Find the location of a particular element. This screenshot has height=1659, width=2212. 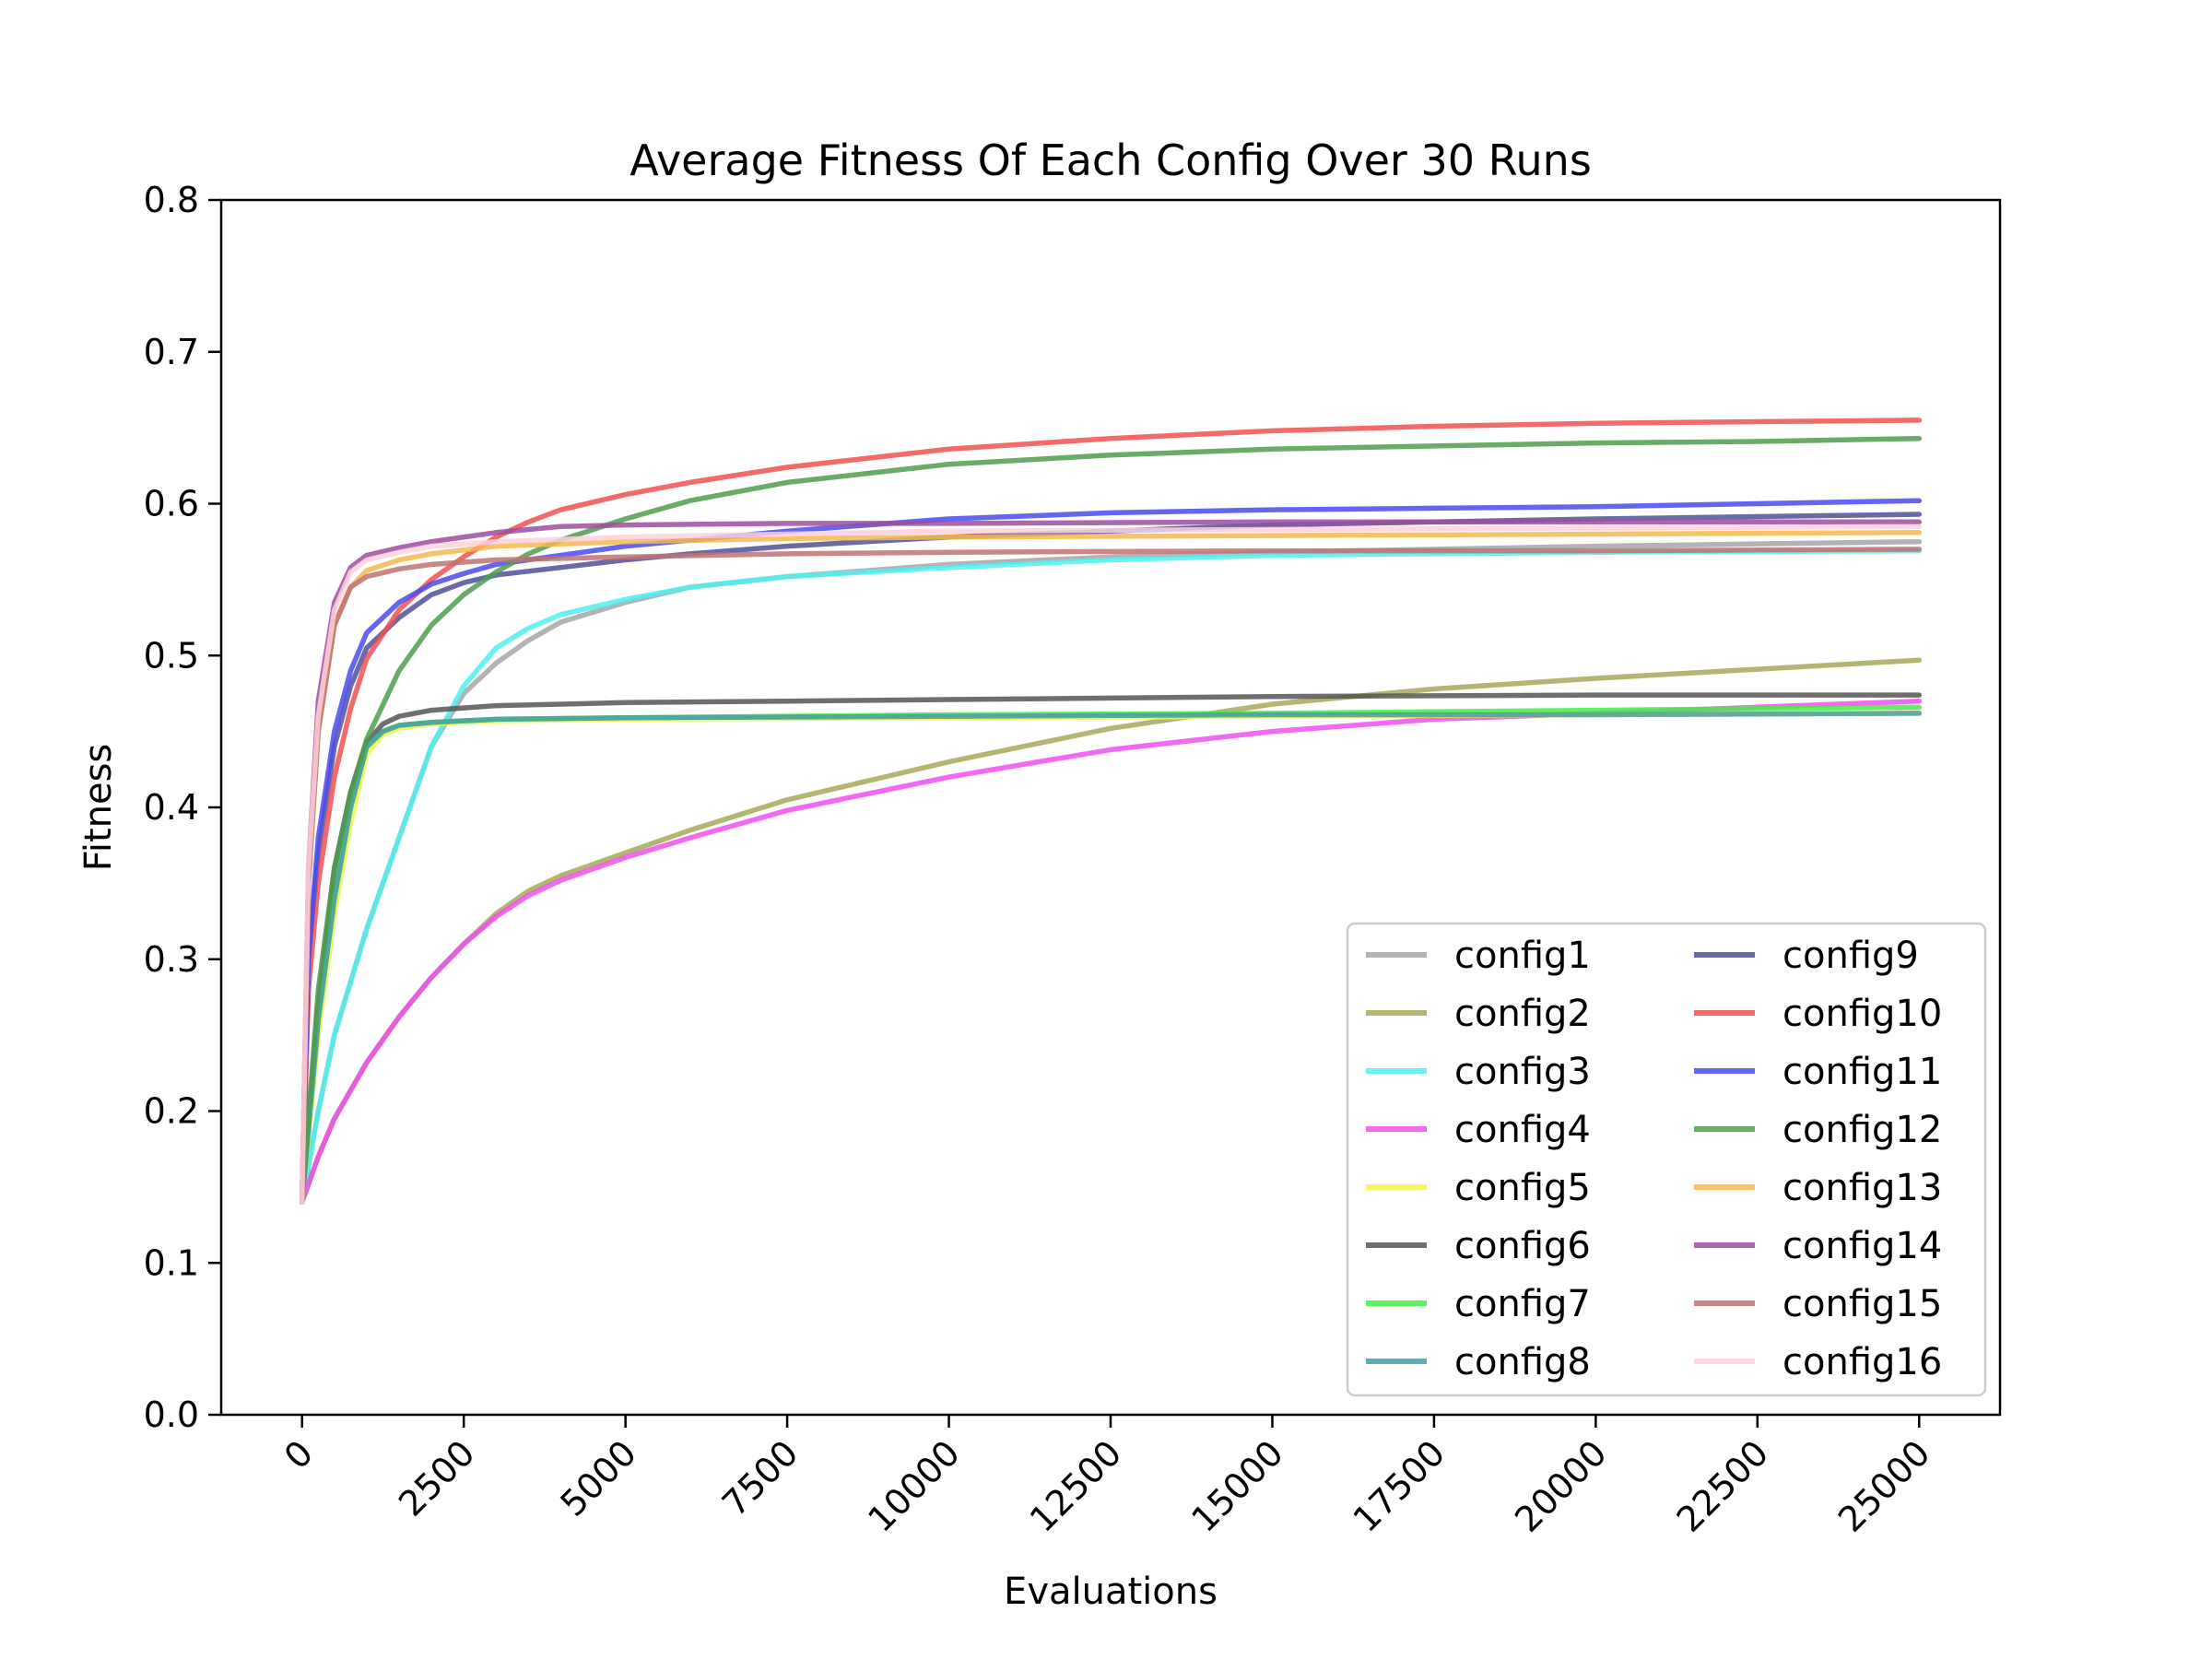

legend-label-config14: config14 is located at coordinates (1862, 1246).